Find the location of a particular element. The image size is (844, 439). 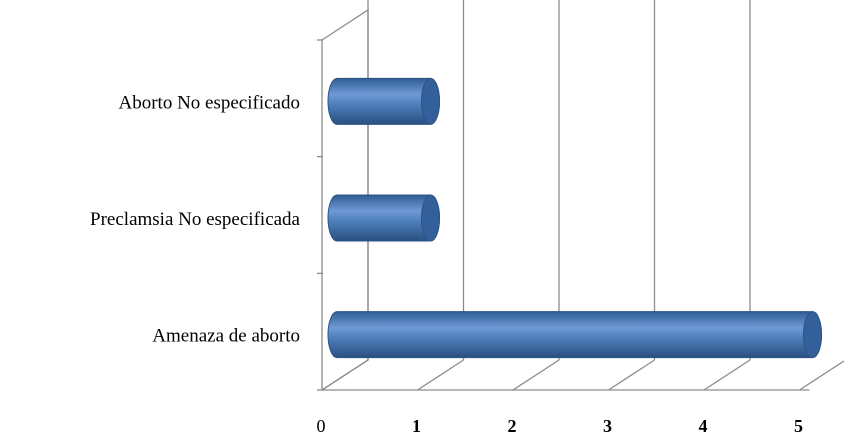

bar-body is located at coordinates (574, 335).